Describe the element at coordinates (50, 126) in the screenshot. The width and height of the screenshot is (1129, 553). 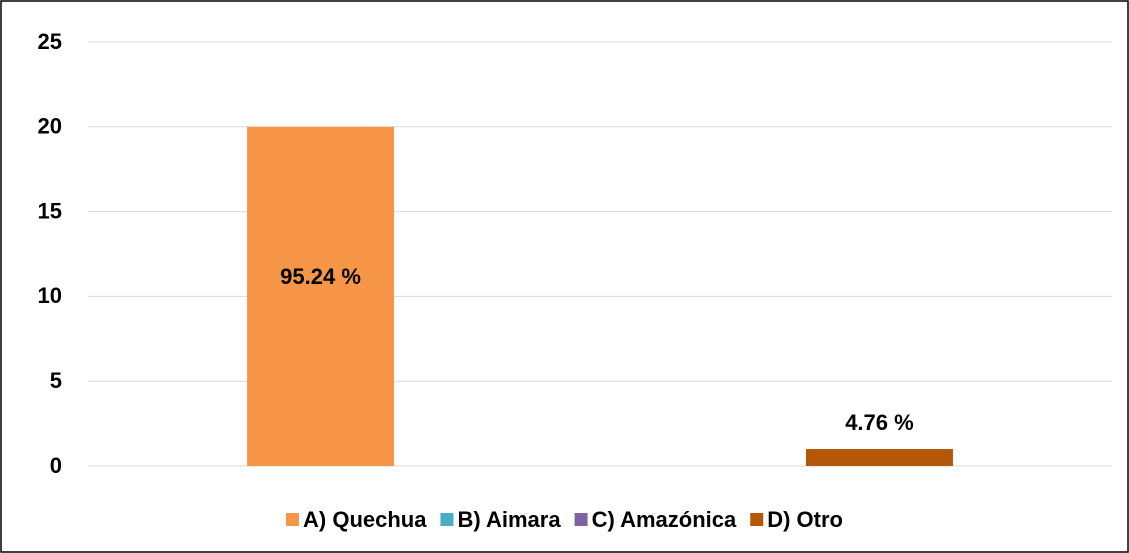
I see `y-tick-label: 20` at that location.